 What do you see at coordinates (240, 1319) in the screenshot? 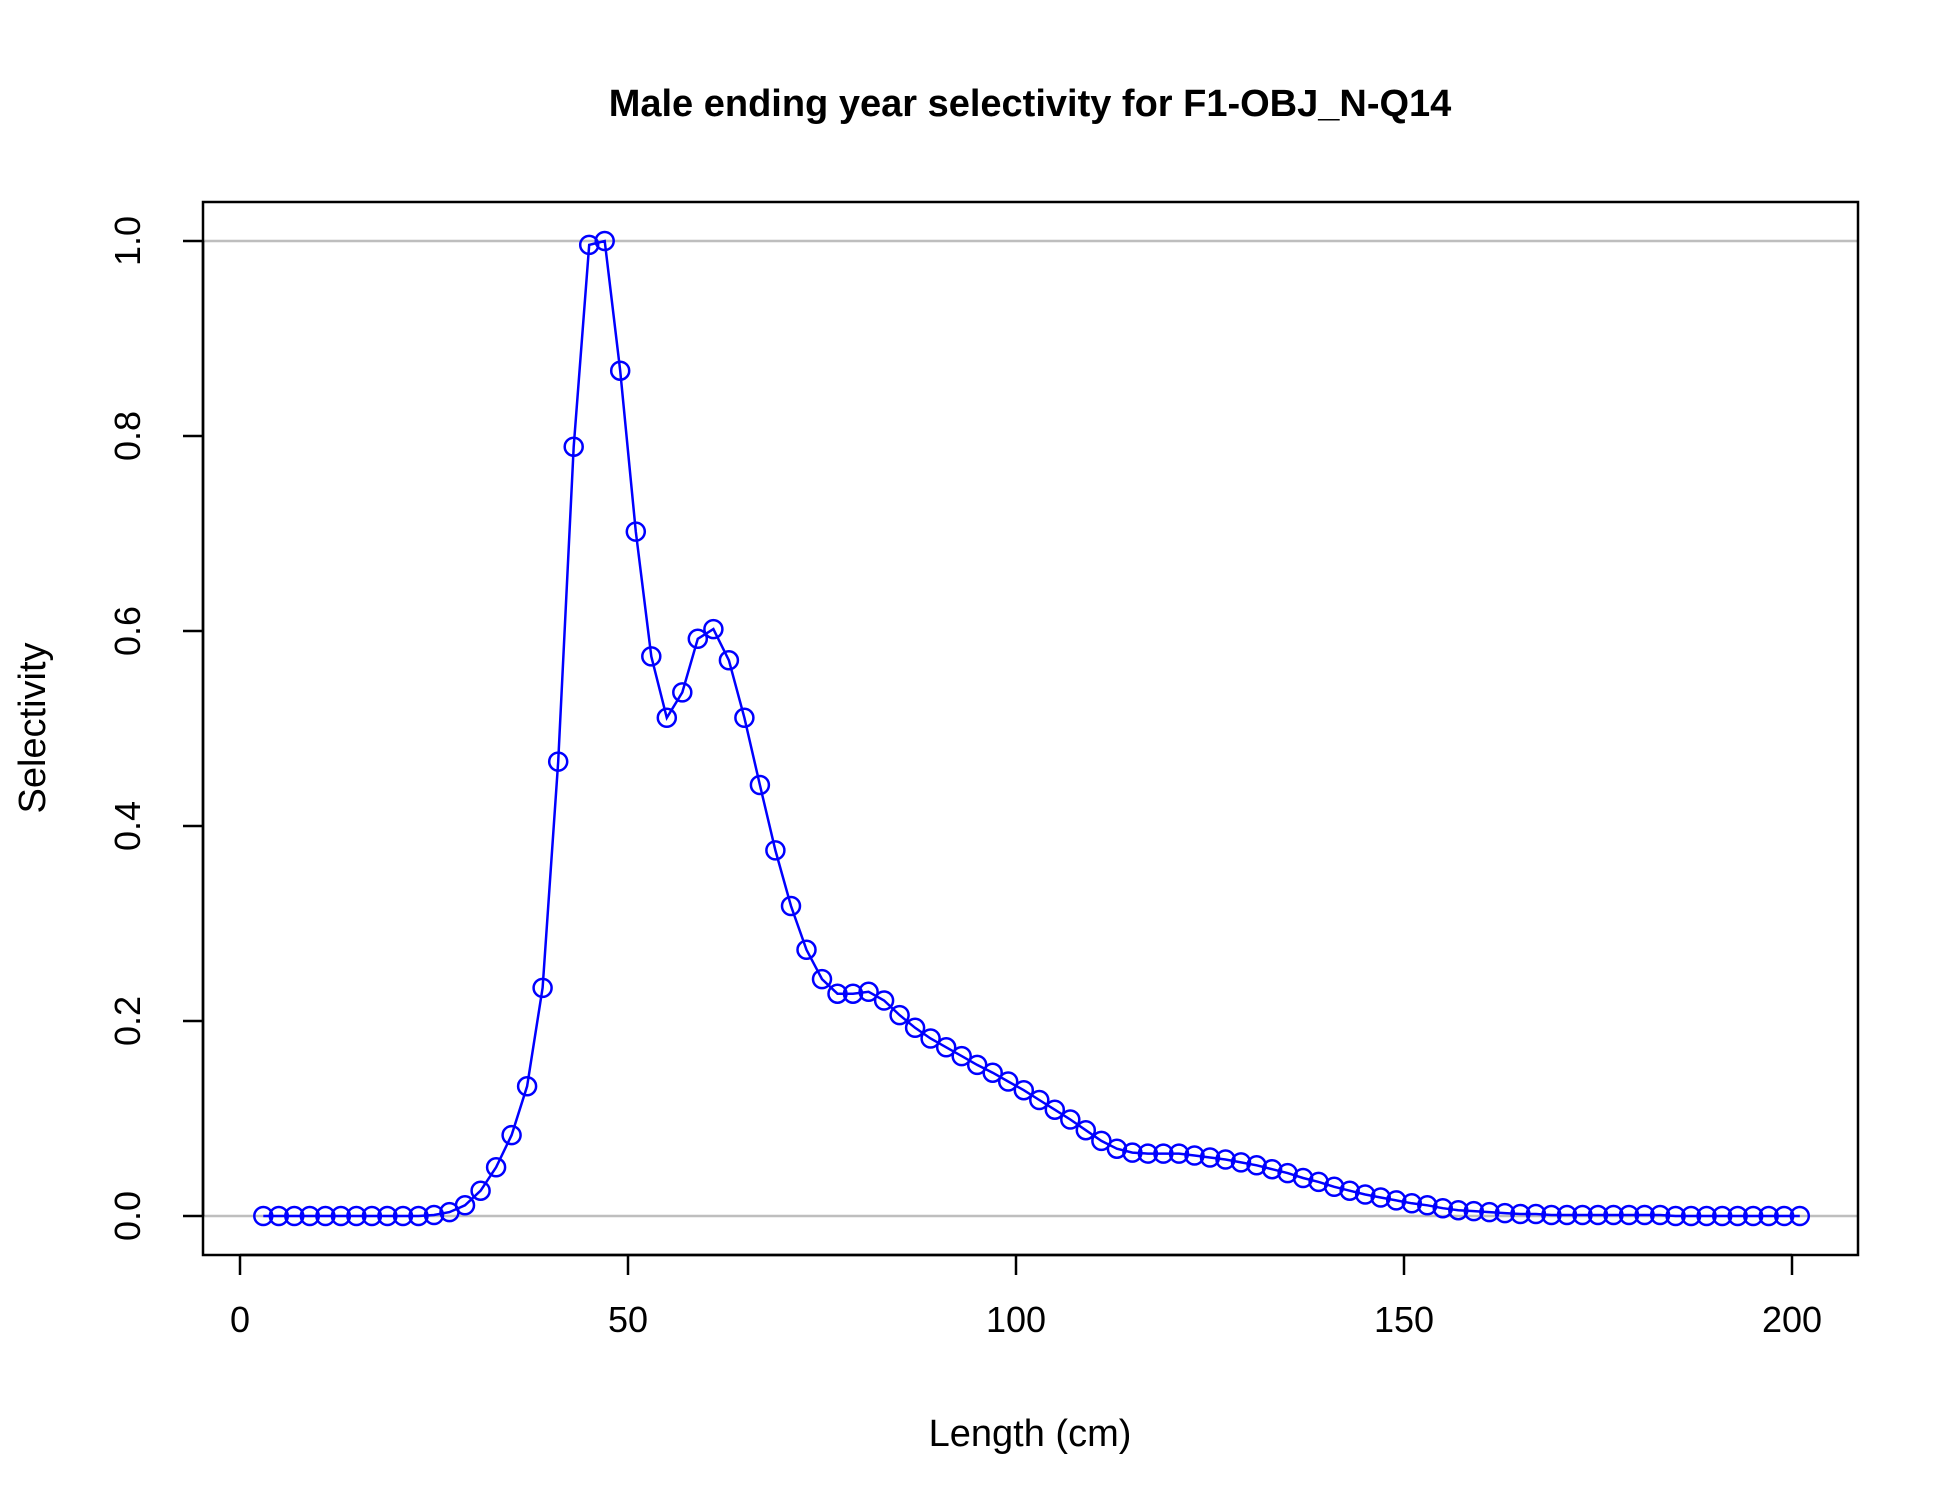
I see `x-tick-label: 0` at bounding box center [240, 1319].